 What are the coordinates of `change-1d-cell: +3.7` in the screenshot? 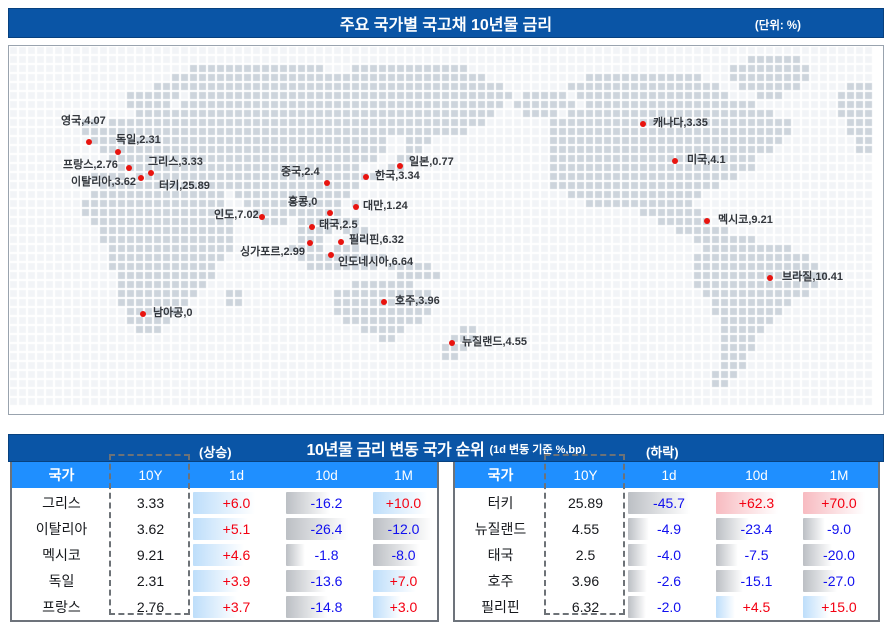 It's located at (236, 607).